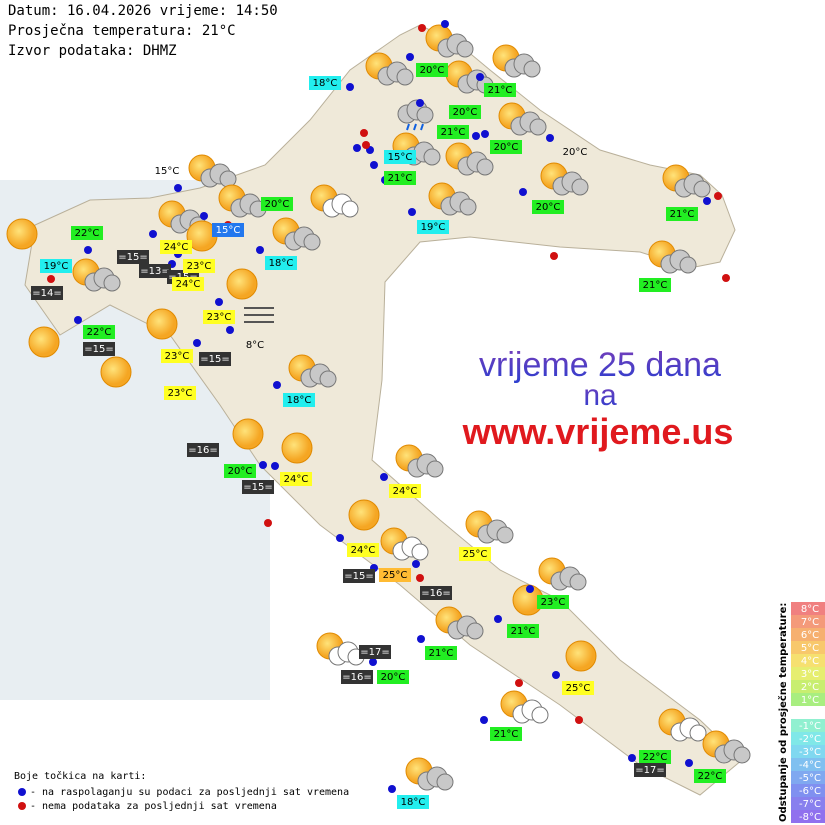 The image size is (825, 825). Describe the element at coordinates (600, 365) in the screenshot. I see `promo-line: vrijeme 25 dana` at that location.